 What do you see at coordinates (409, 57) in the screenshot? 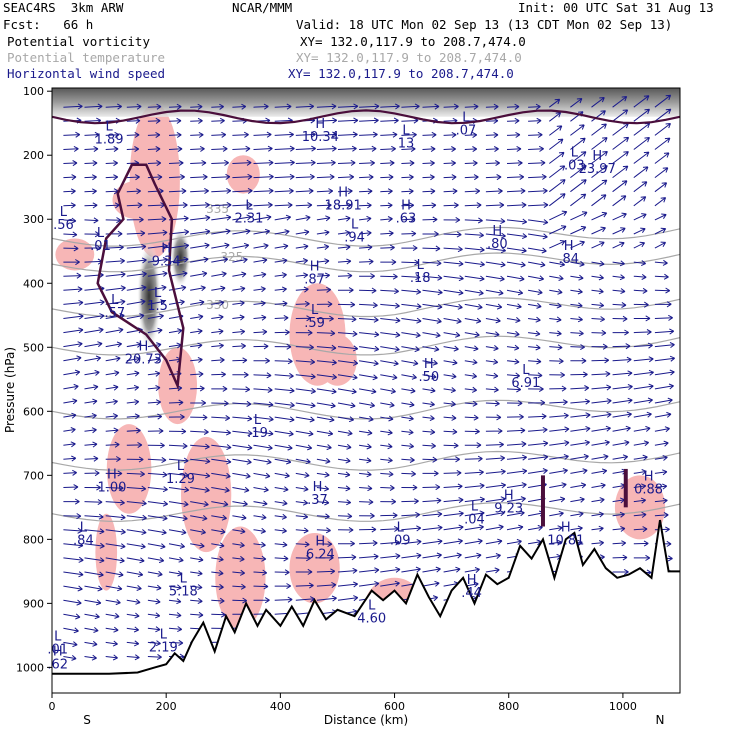
I see `field-xy-theta: XY= 132.0,117.9 to 208.7,474.0` at bounding box center [409, 57].